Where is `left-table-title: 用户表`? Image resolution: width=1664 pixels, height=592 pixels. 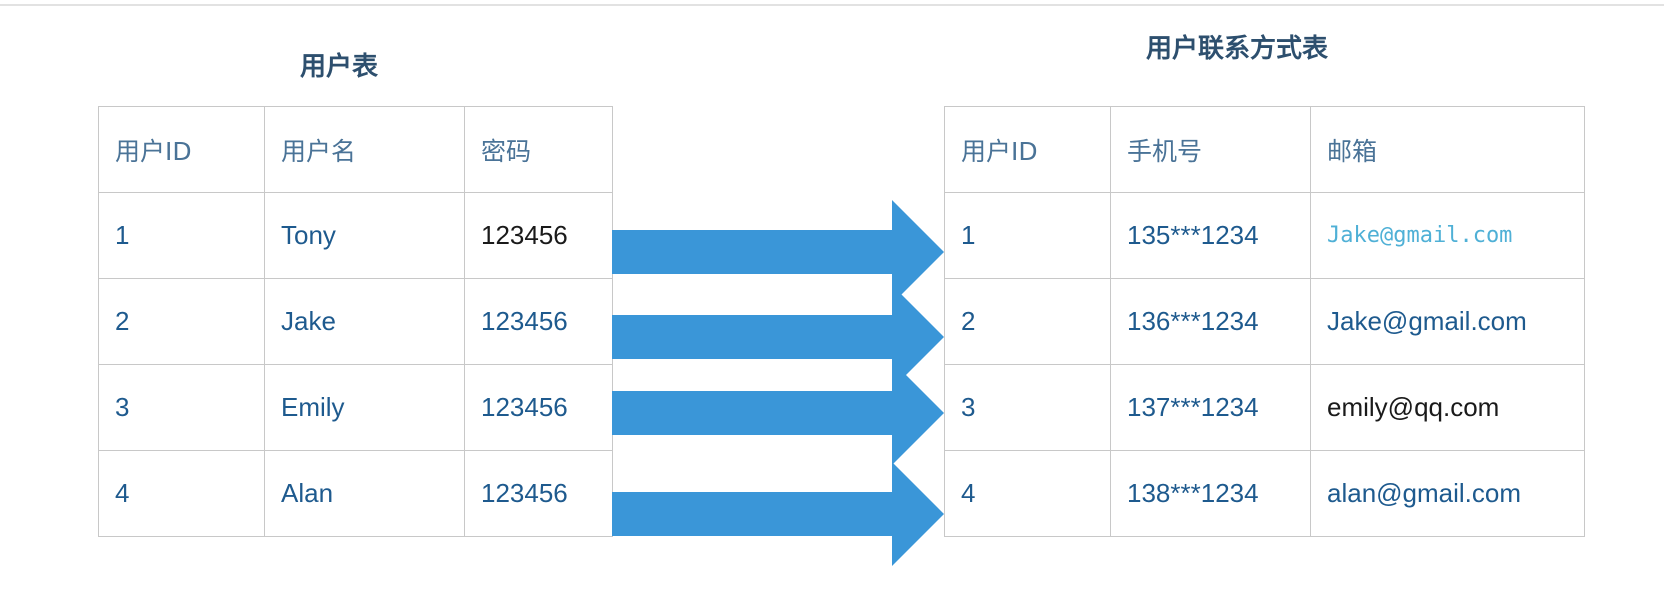 left-table-title: 用户表 is located at coordinates (339, 67).